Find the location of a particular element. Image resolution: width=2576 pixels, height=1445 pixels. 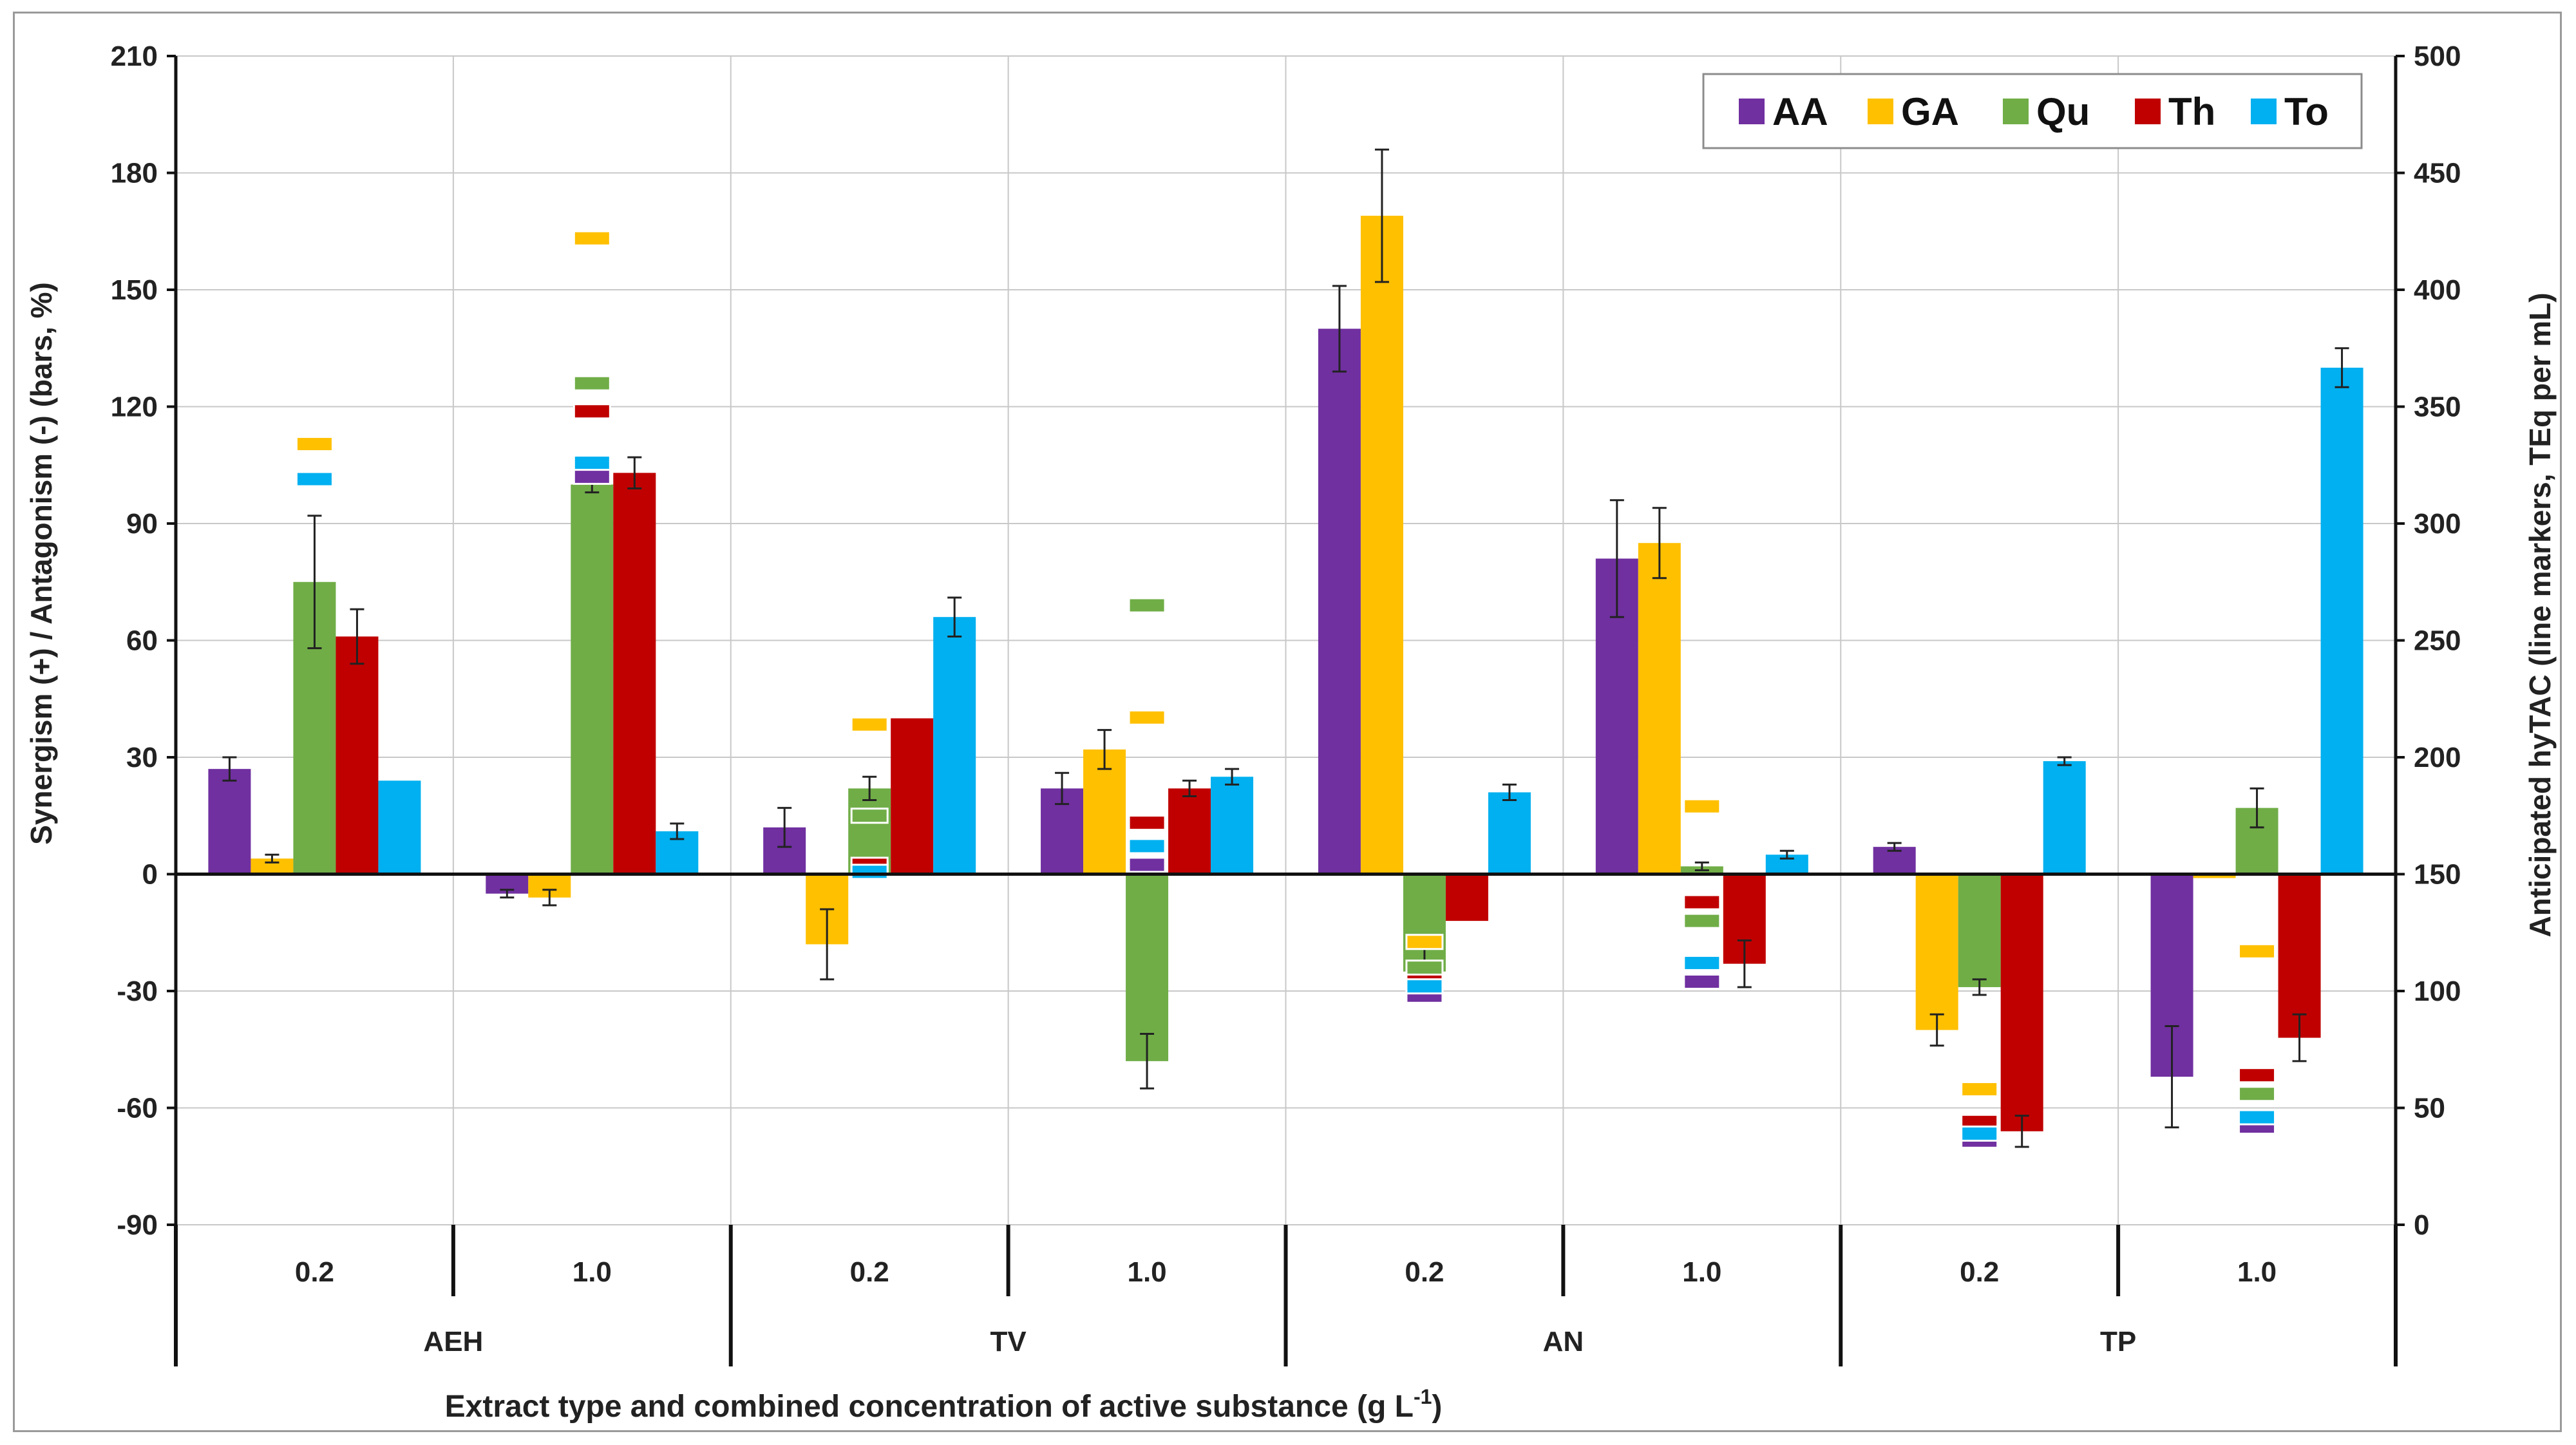

right-tick-label: 350 is located at coordinates (2437, 407).